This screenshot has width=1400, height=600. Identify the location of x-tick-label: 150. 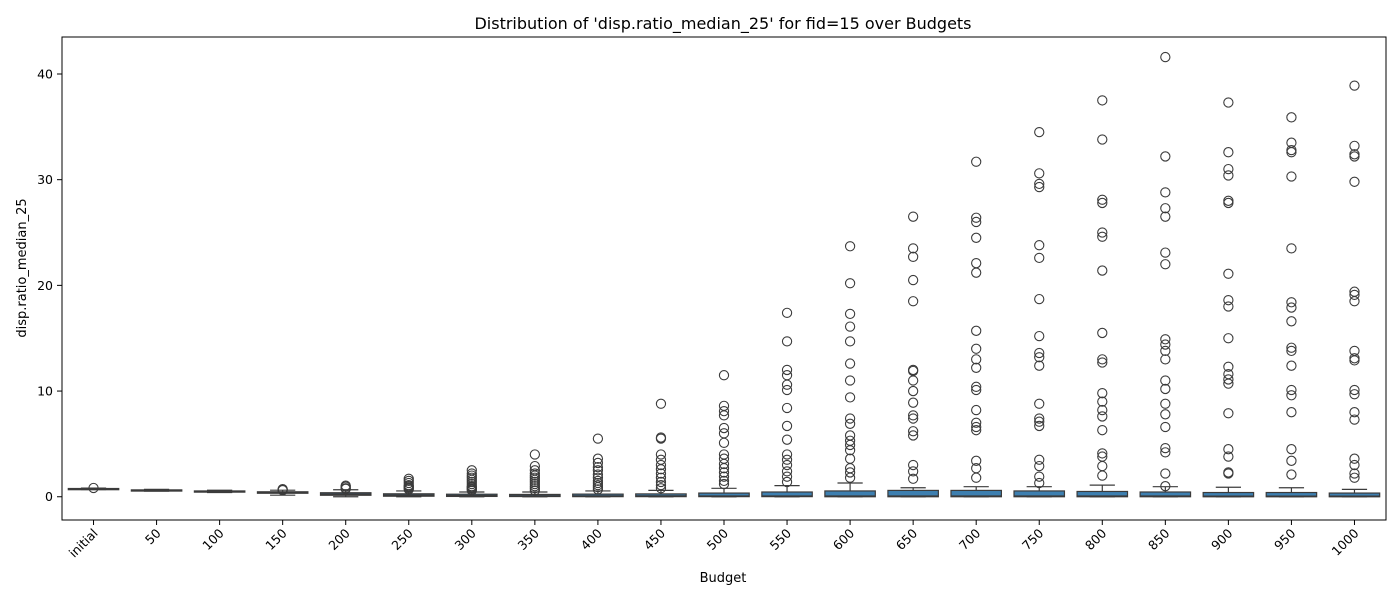
(276, 539).